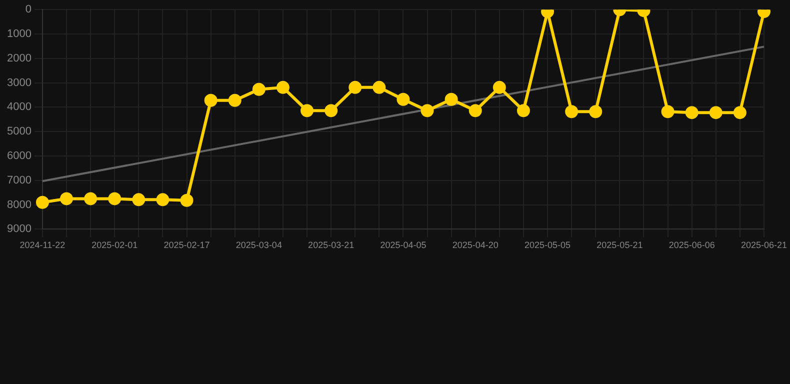 This screenshot has height=384, width=790. What do you see at coordinates (403, 245) in the screenshot?
I see `x-tick-label: 2025-04-05` at bounding box center [403, 245].